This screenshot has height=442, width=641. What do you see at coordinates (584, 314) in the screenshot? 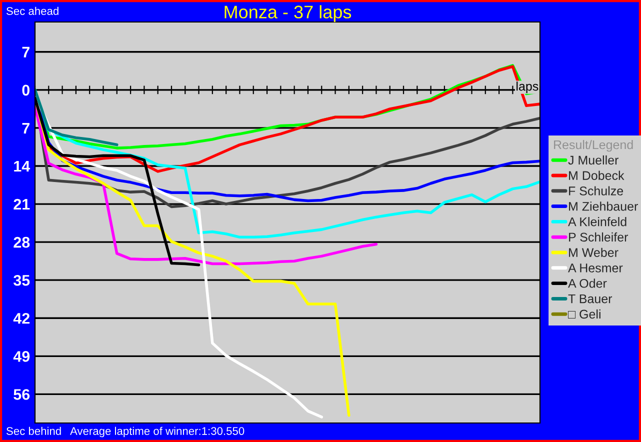
I see `legend-label: □ Geli` at bounding box center [584, 314].